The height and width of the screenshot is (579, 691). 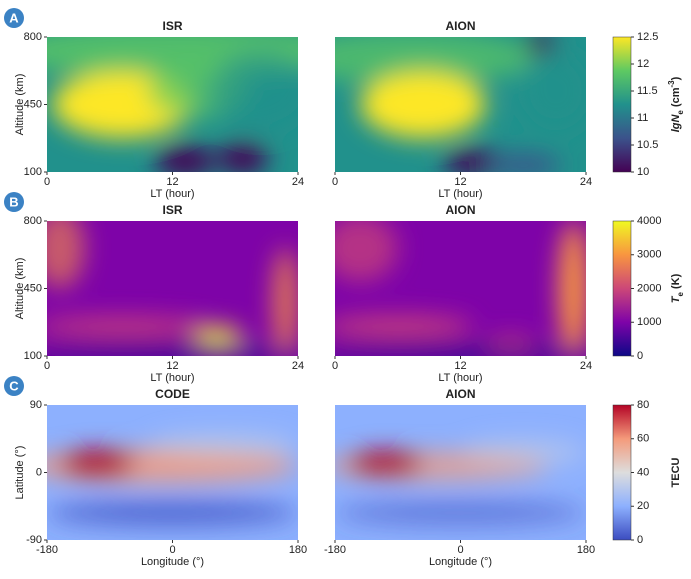 I want to click on colorbar-label: Te (K), so click(x=677, y=288).